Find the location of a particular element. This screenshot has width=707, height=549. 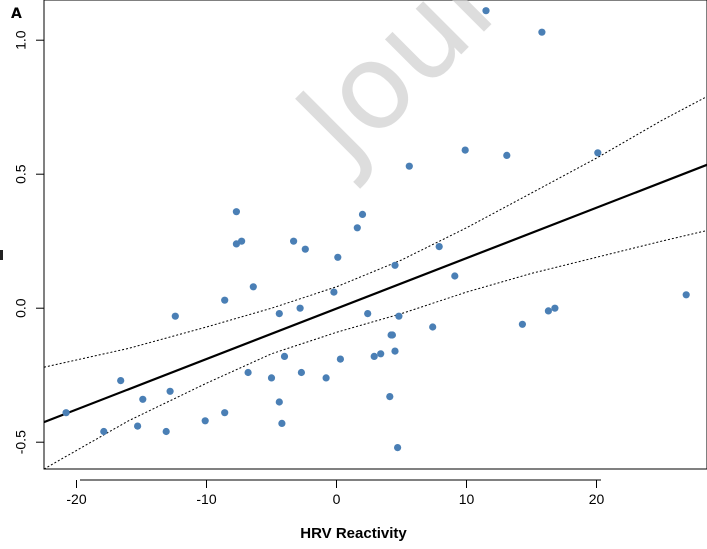

x-tick-label: 0 is located at coordinates (337, 499).